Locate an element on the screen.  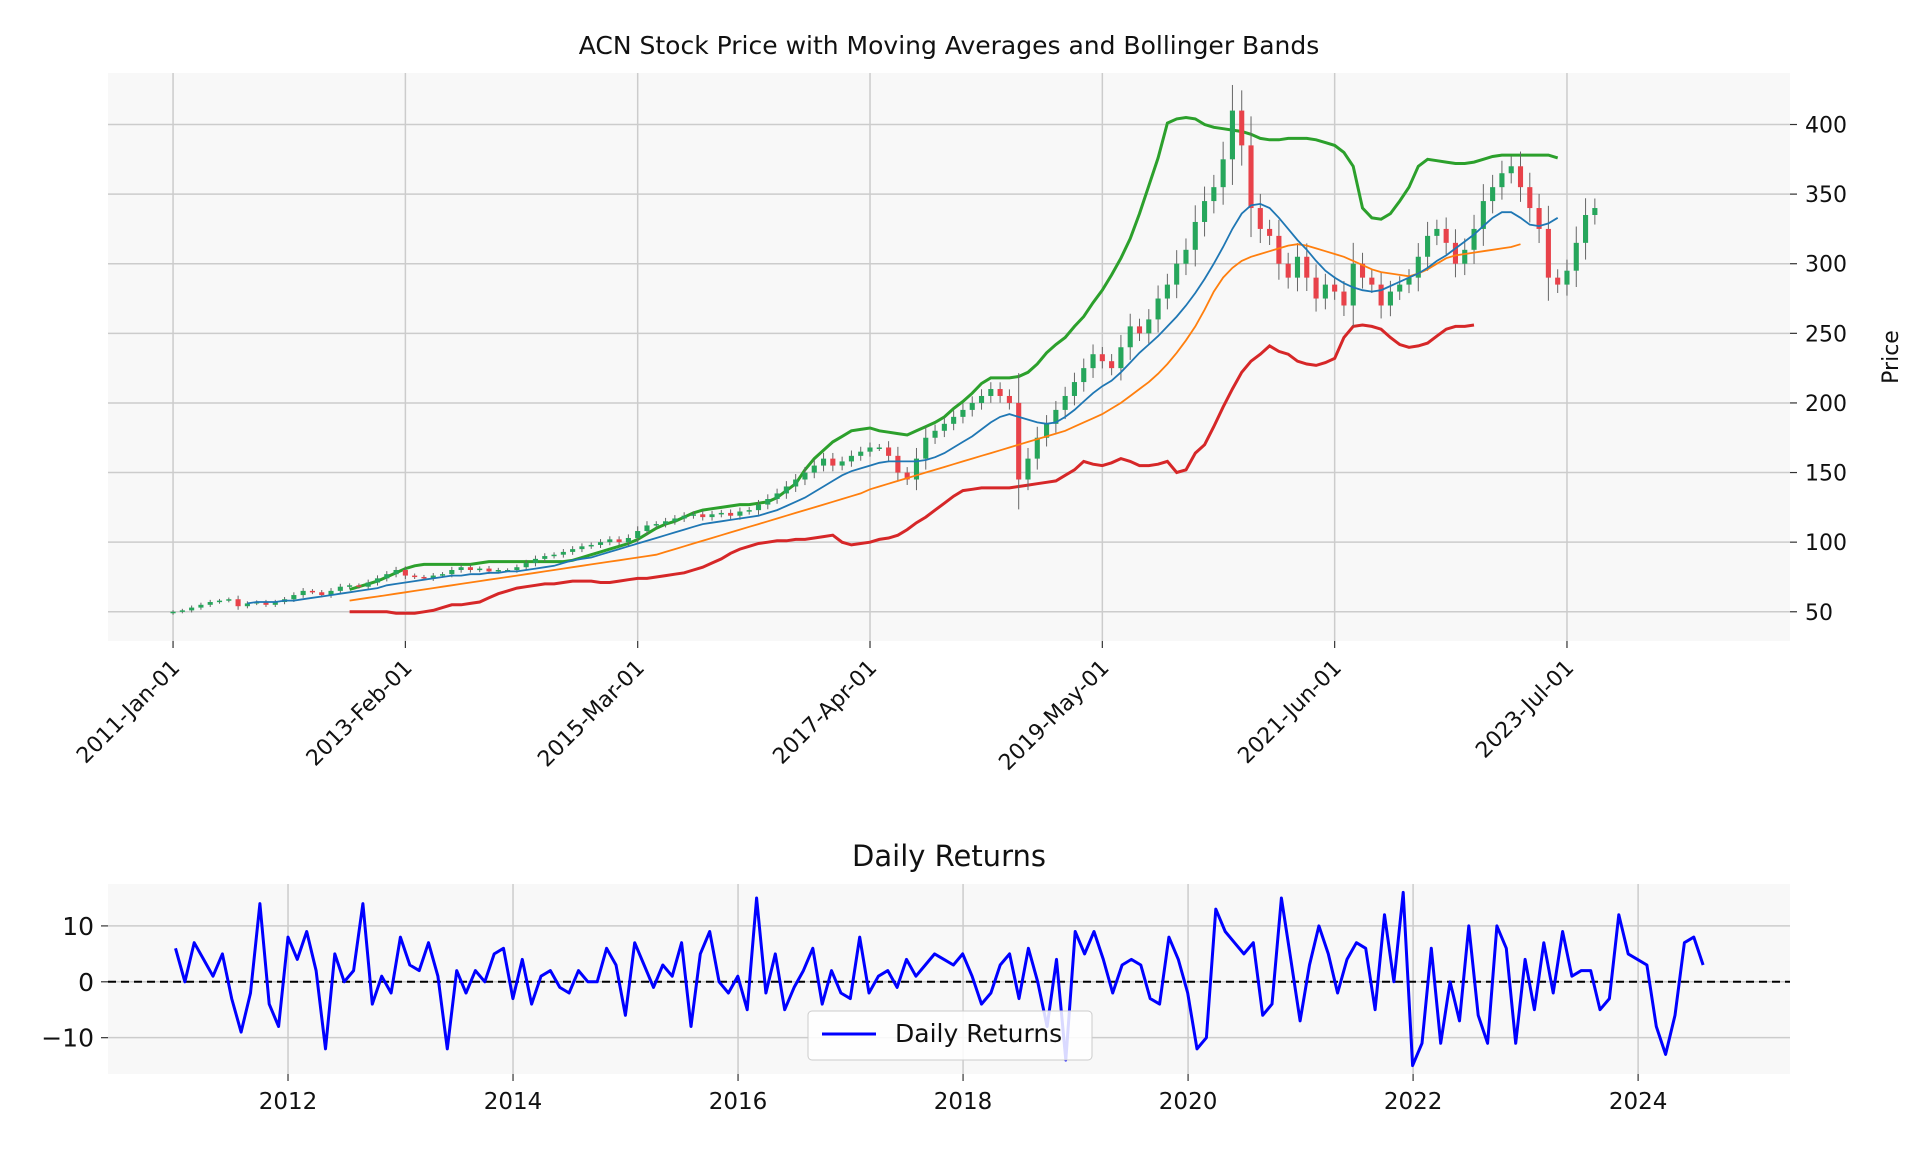
returns-x-tick-label: 2022 is located at coordinates (1413, 1102).